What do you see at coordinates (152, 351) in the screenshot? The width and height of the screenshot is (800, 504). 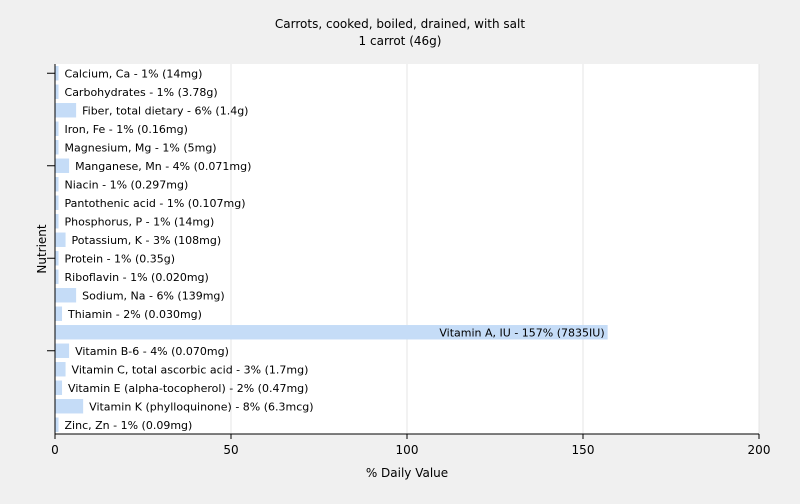 I see `bar-data-label: Vitamin B-6 - 4% (0.070mg)` at bounding box center [152, 351].